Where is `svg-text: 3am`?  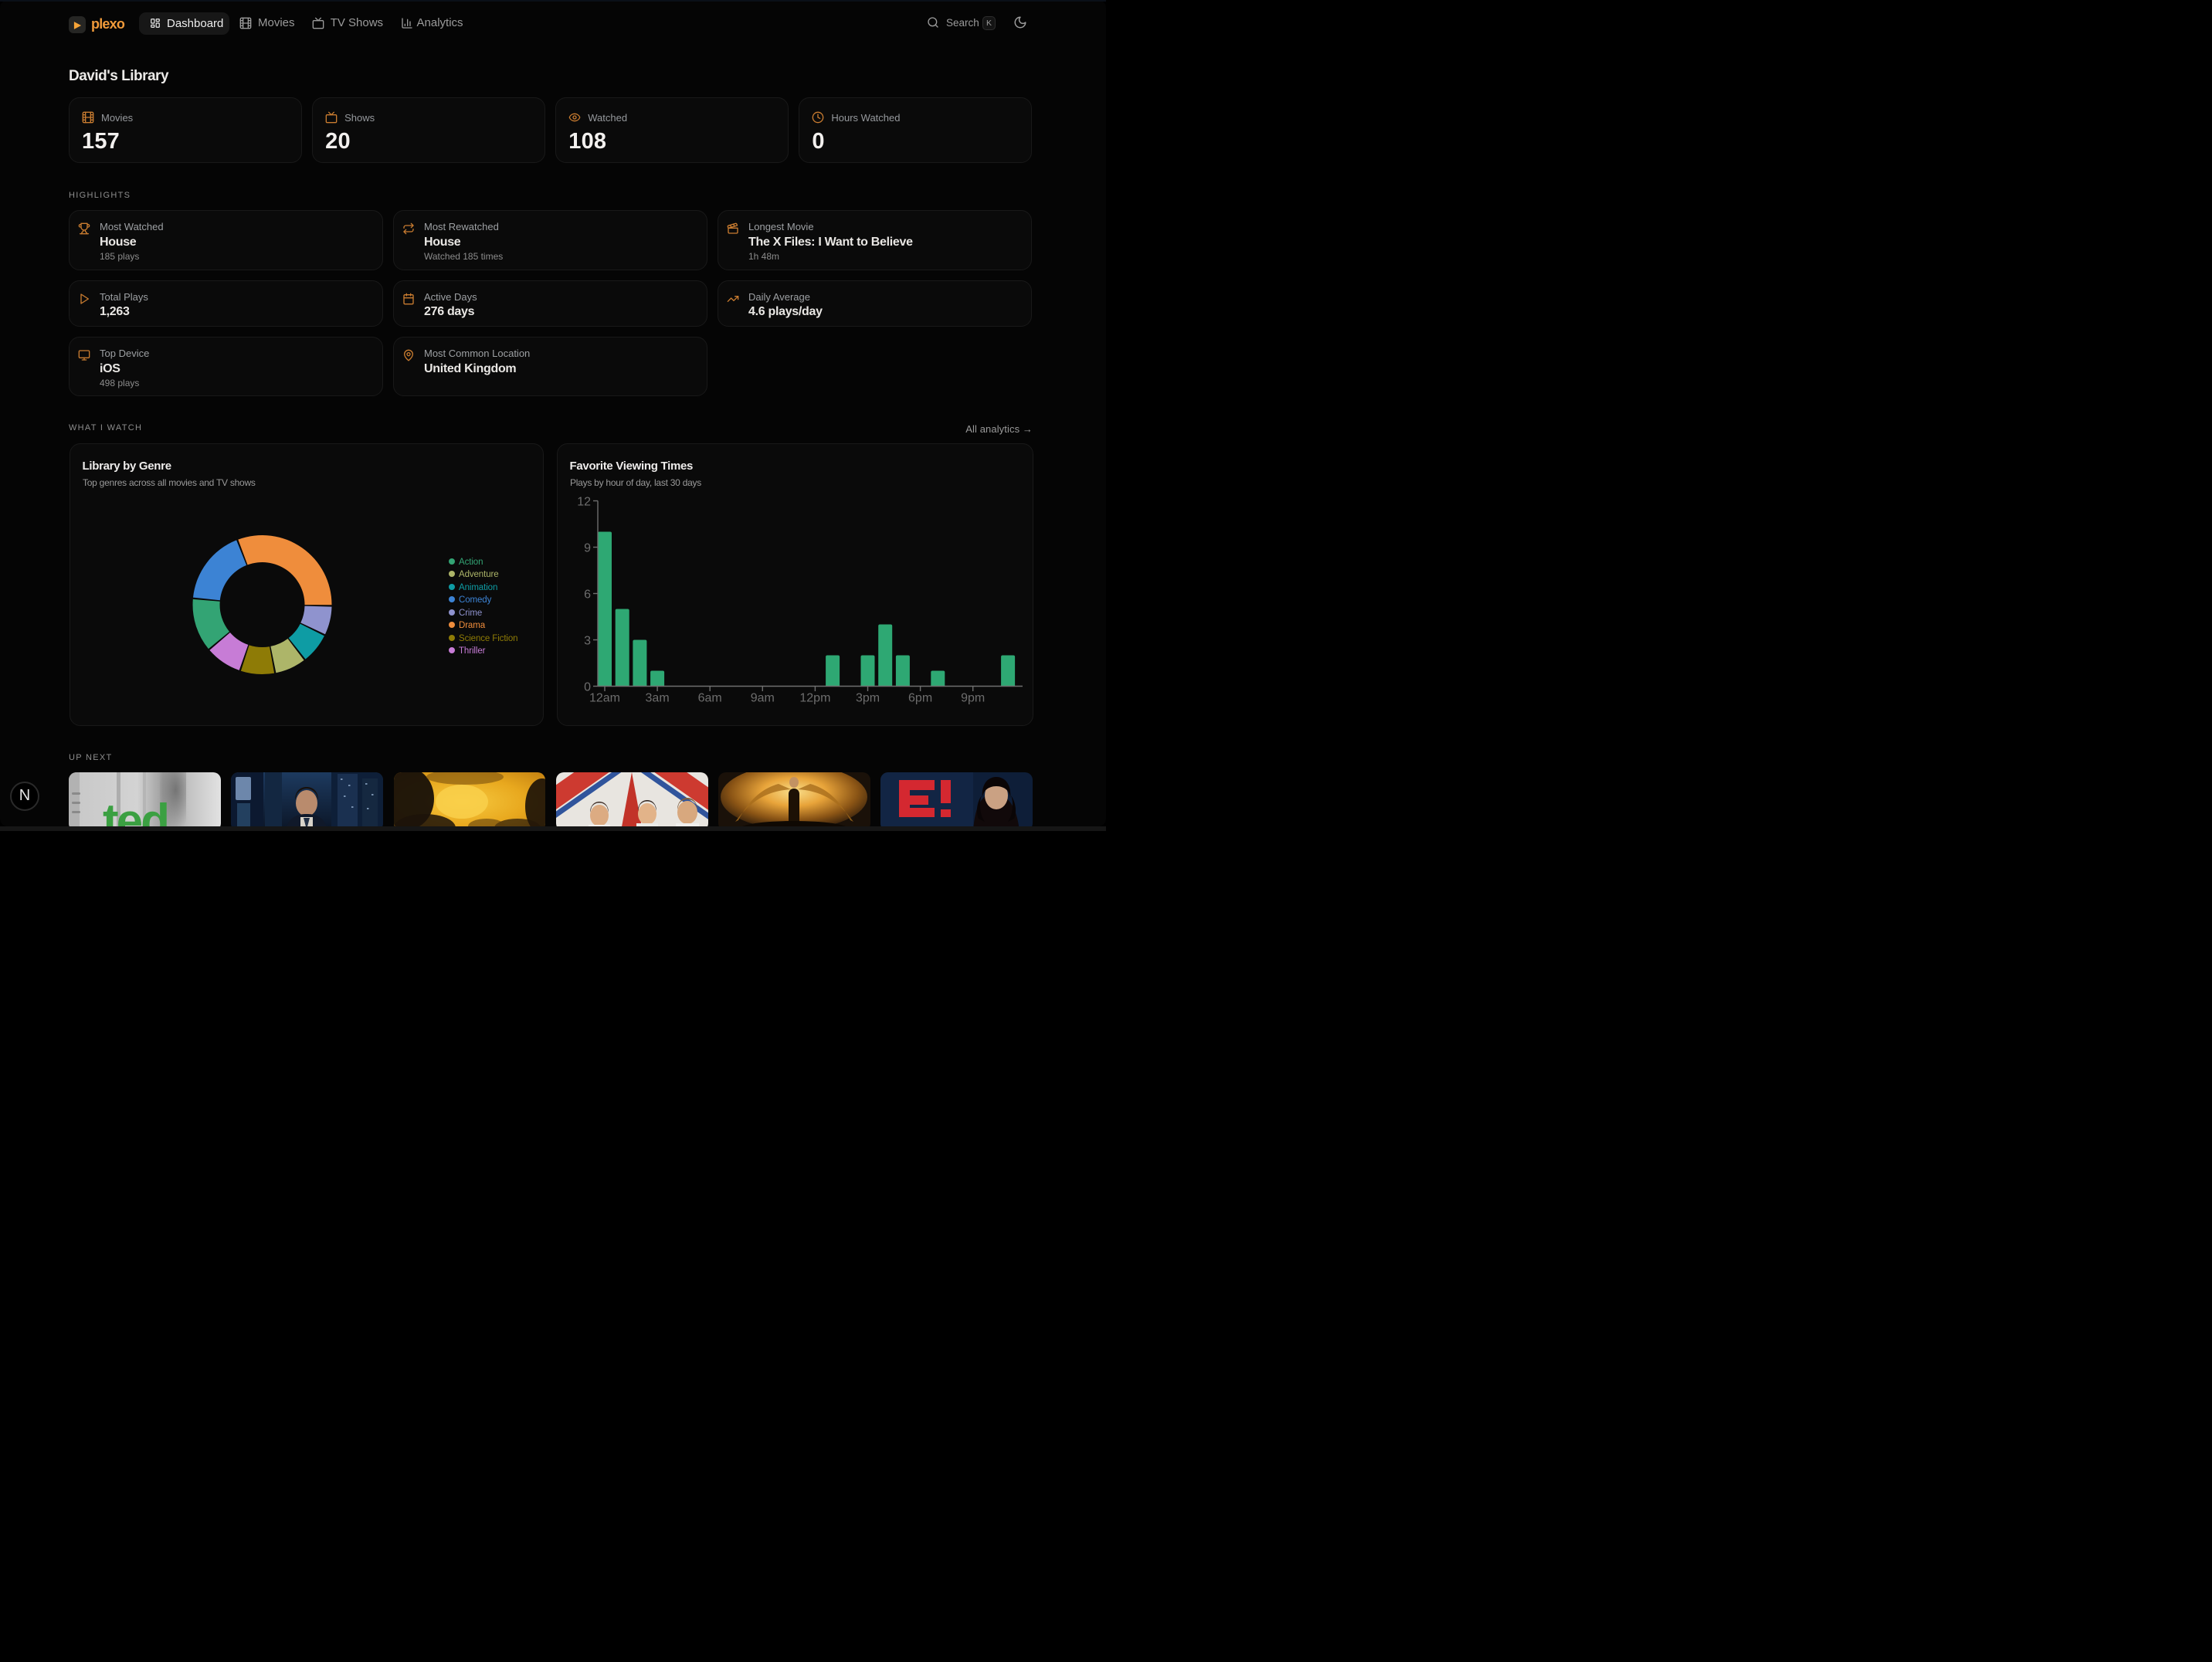
svg-text: 3am is located at coordinates (657, 697).